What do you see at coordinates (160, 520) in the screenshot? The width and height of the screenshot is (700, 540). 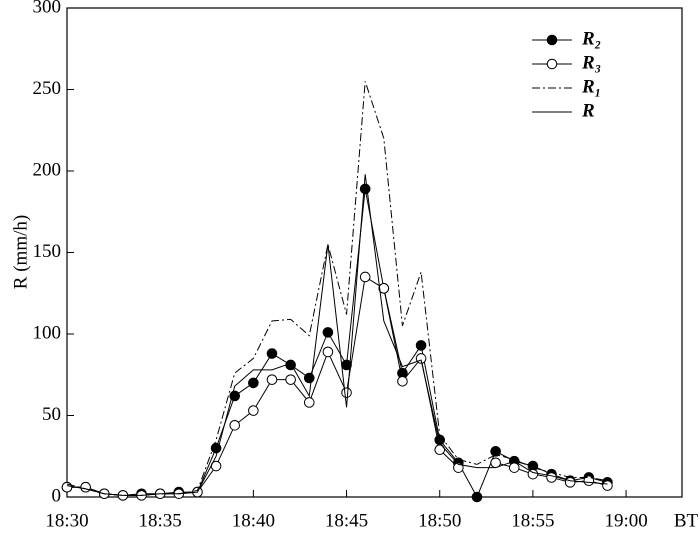 I see `x-tick-label: 18:35` at bounding box center [160, 520].